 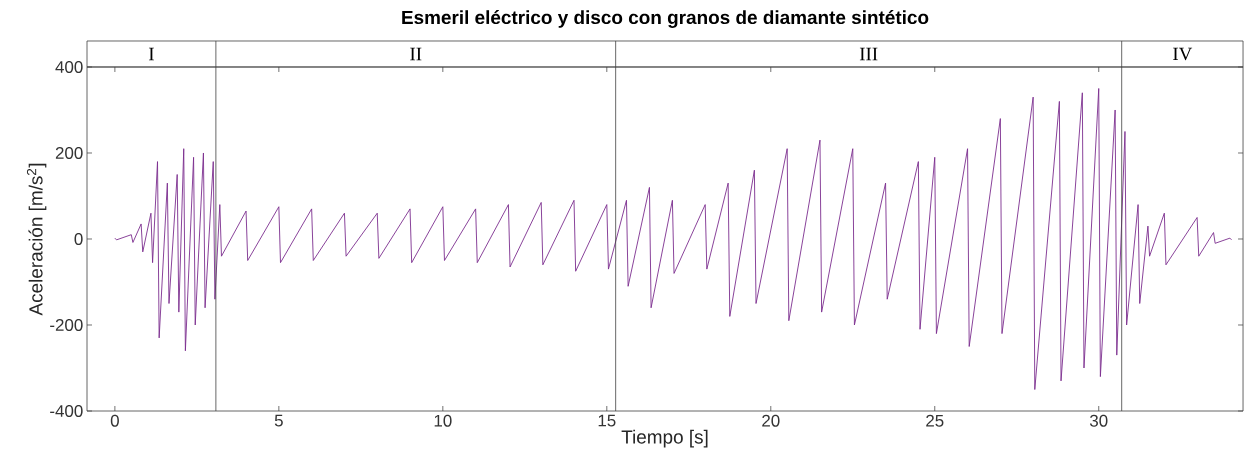 What do you see at coordinates (36, 239) in the screenshot?
I see `y-axis-title: Aceleración [m/s$^{2}$]` at bounding box center [36, 239].